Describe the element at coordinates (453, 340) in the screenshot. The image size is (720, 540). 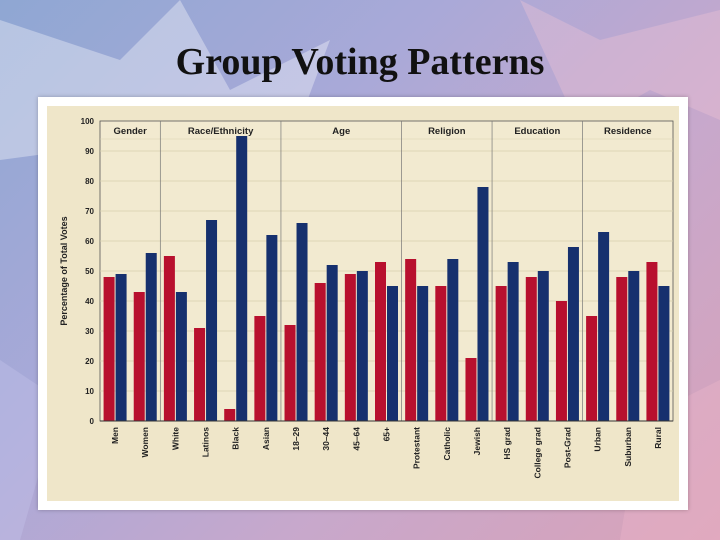
I see `bar-catholic-blue` at that location.